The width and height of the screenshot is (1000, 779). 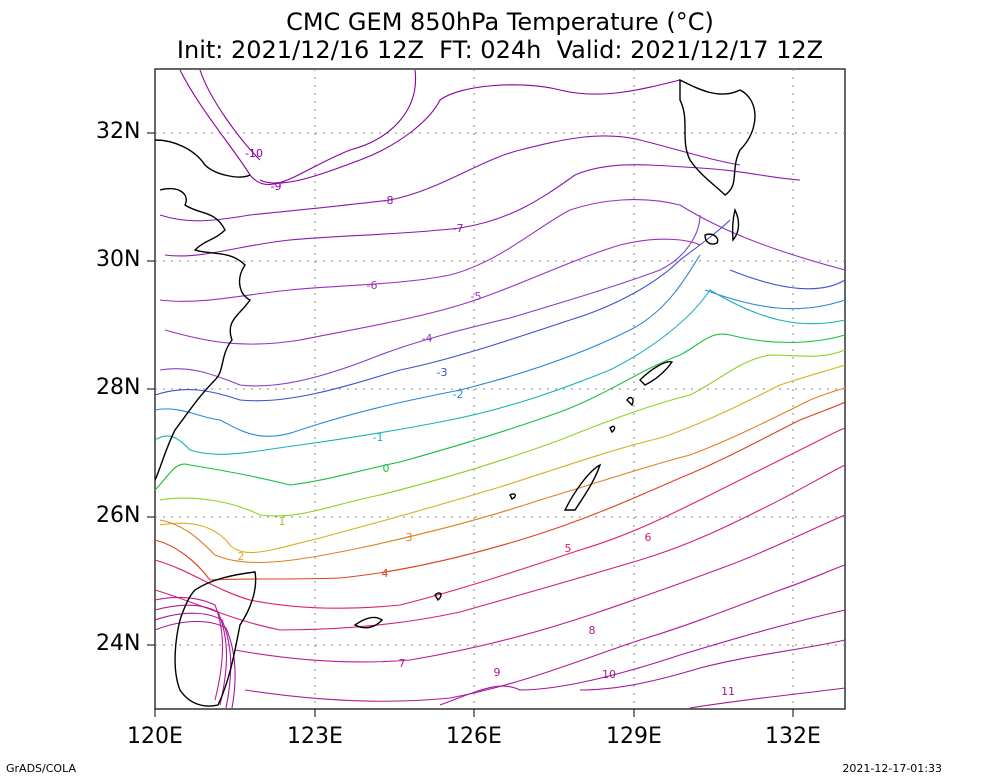 I want to click on contour-label: 3, so click(x=409, y=537).